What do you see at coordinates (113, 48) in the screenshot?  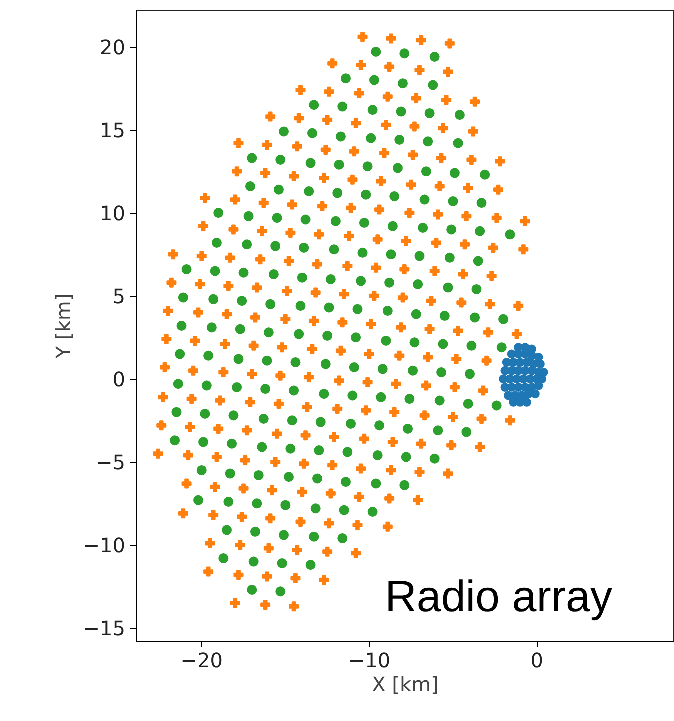 I see `y-tick-label: 20` at bounding box center [113, 48].